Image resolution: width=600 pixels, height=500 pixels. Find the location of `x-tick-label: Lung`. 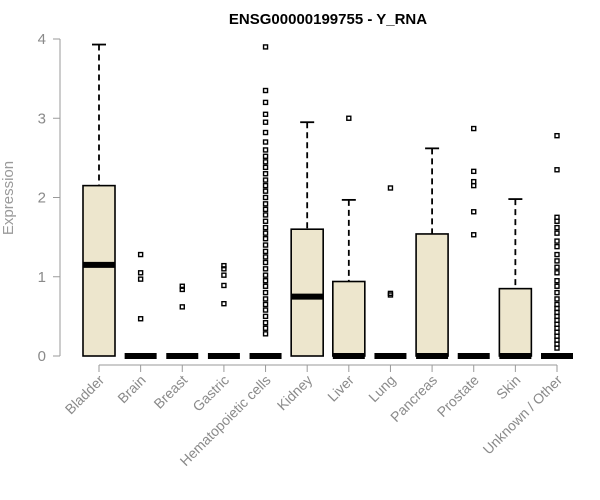

x-tick-label: Lung is located at coordinates (381, 388).